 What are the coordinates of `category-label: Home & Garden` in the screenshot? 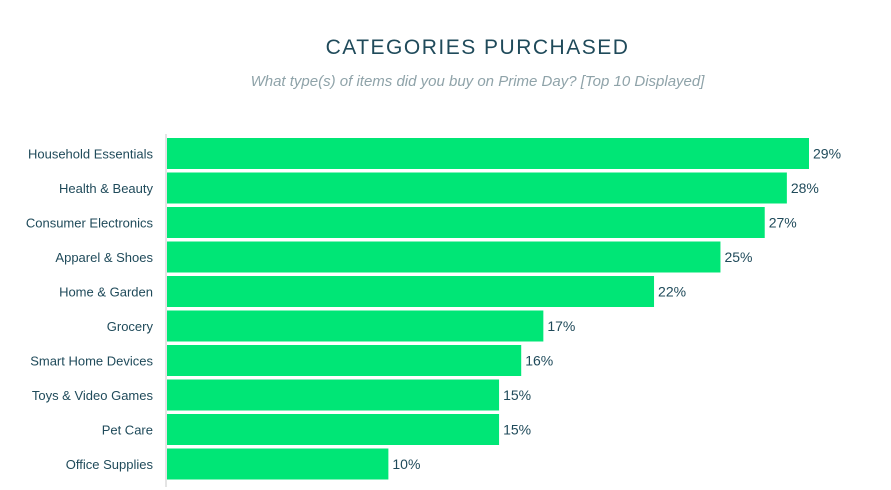 It's located at (106, 292).